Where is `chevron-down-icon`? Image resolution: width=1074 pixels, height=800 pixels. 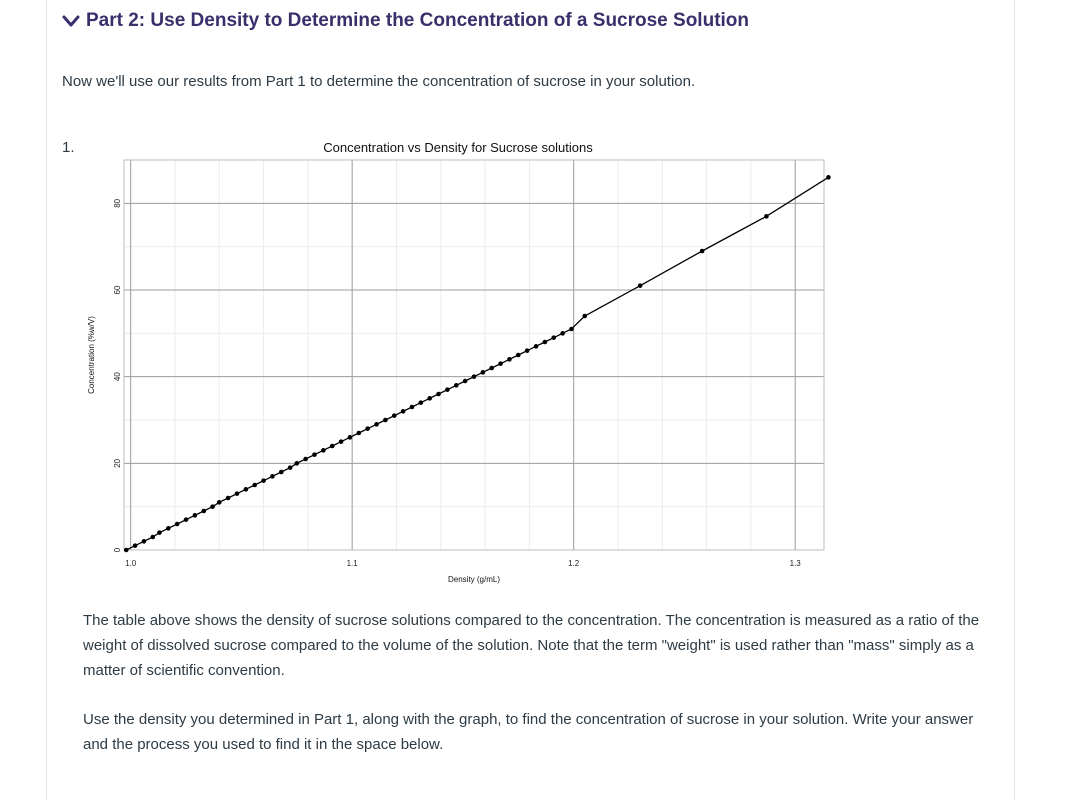
chevron-down-icon is located at coordinates (71, 21).